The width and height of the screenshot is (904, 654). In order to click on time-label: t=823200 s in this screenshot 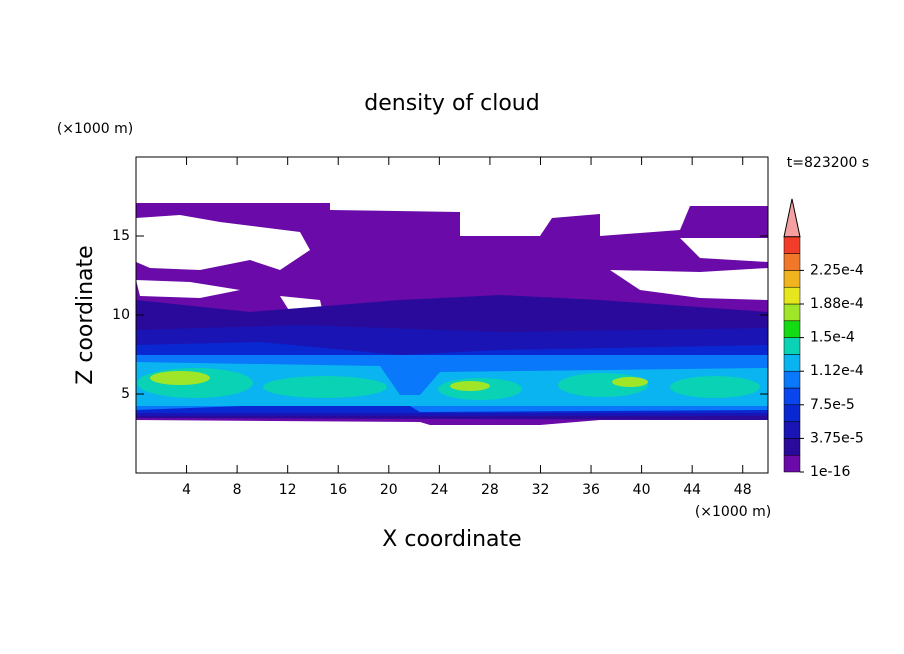, I will do `click(828, 163)`.